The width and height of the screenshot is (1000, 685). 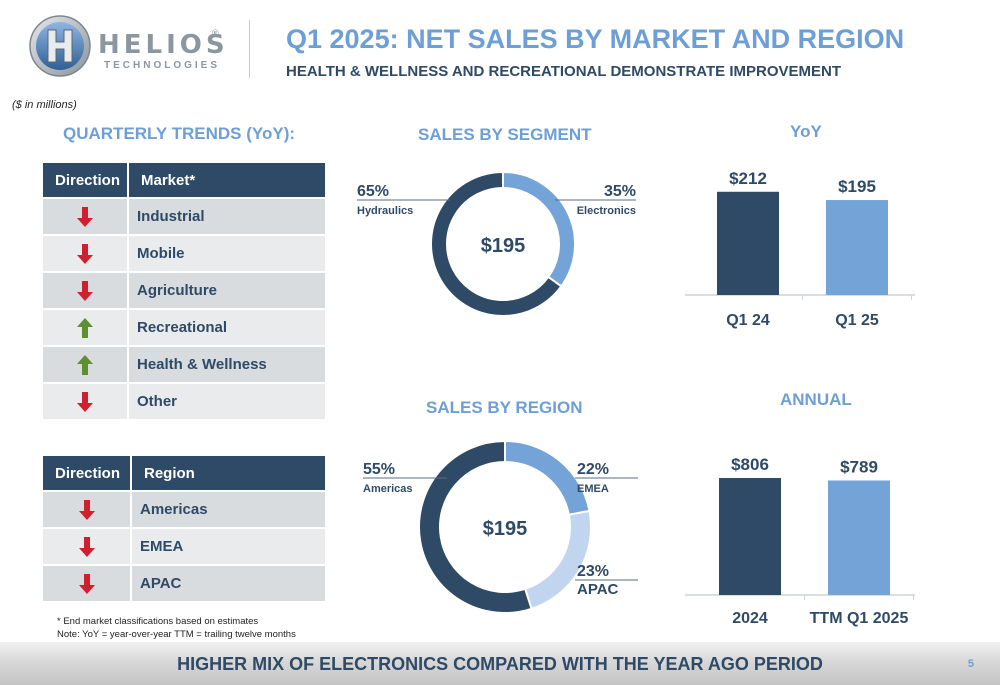 What do you see at coordinates (373, 191) in the screenshot?
I see `slice-percent-label: 65%` at bounding box center [373, 191].